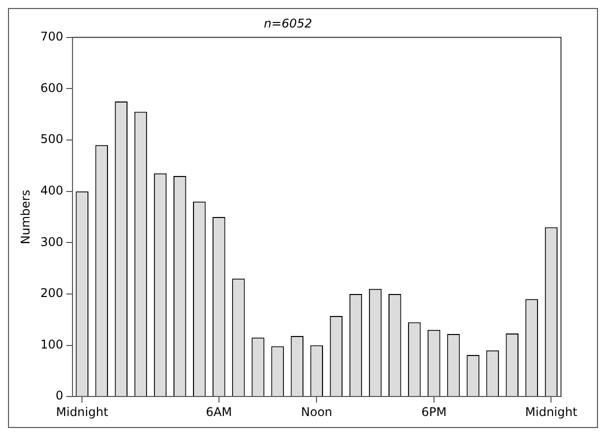 This screenshot has height=438, width=607. What do you see at coordinates (288, 23) in the screenshot?
I see `chart-title: n=6052` at bounding box center [288, 23].